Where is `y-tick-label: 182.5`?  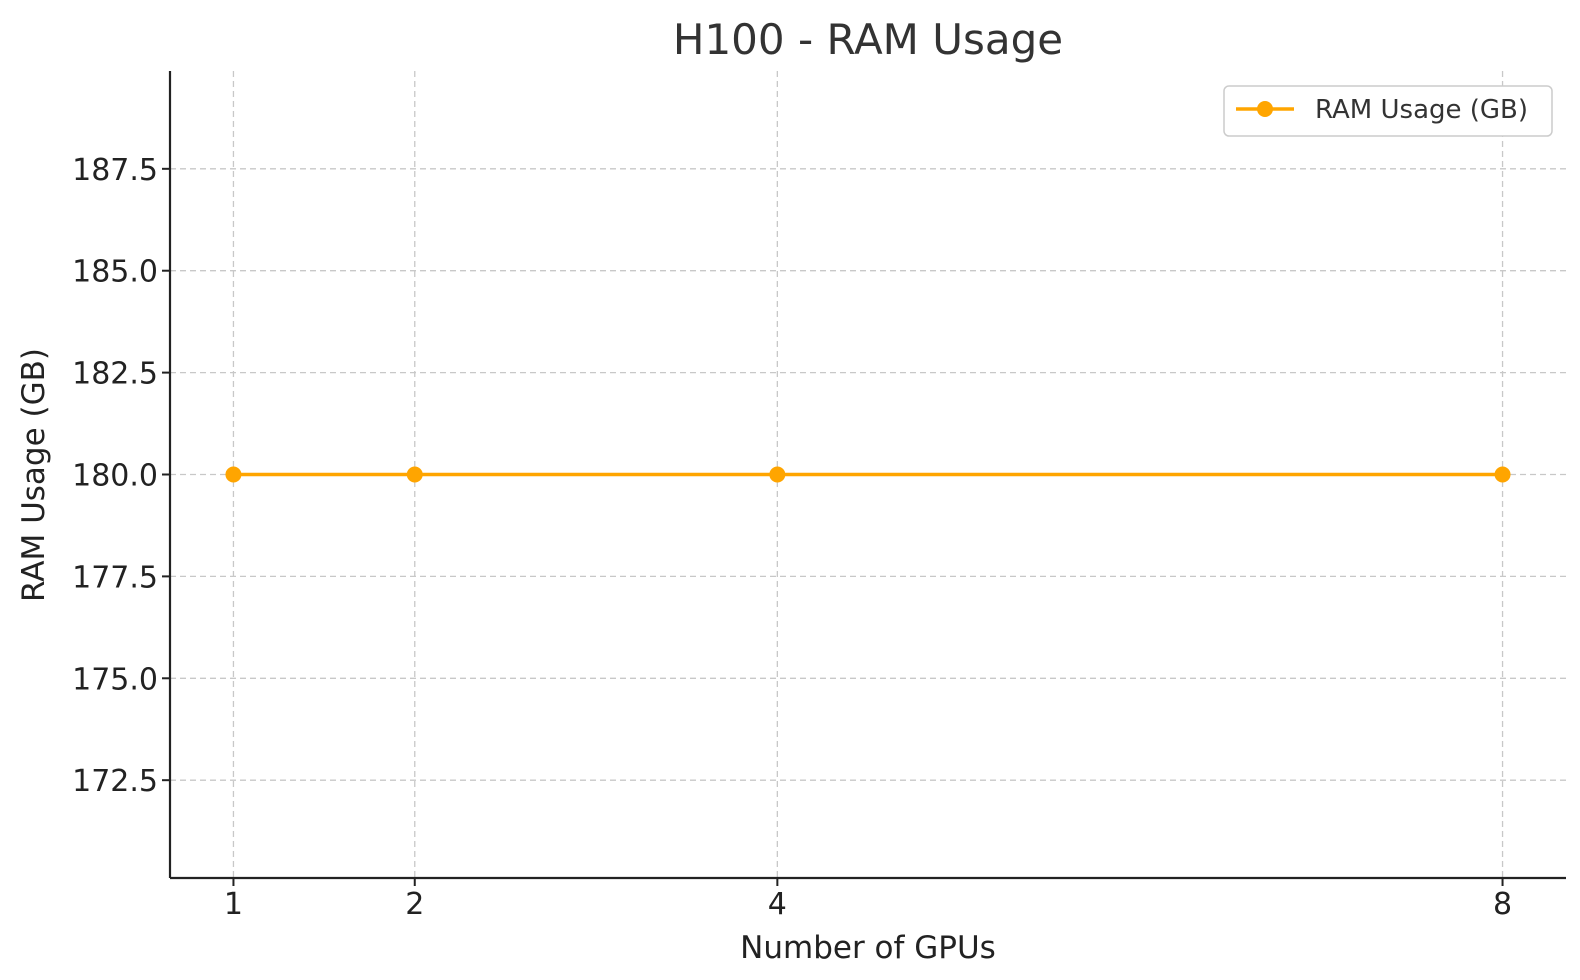
y-tick-label: 182.5 is located at coordinates (115, 374).